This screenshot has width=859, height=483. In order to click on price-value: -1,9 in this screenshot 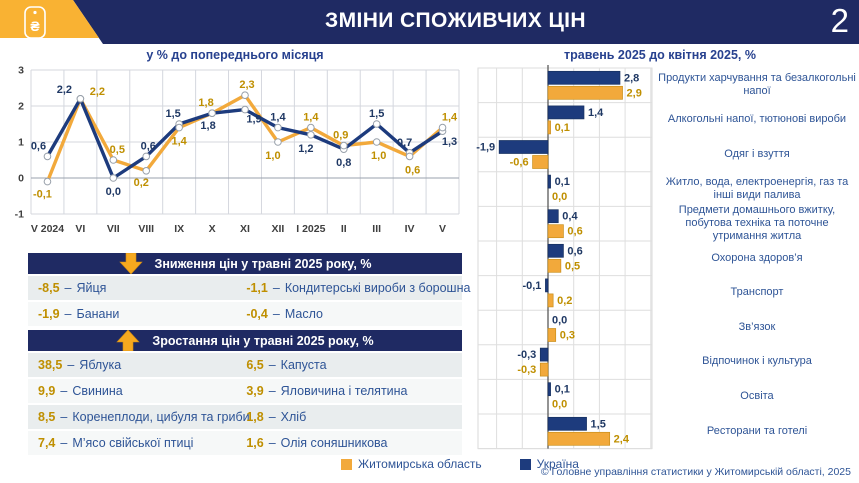, I will do `click(49, 314)`.